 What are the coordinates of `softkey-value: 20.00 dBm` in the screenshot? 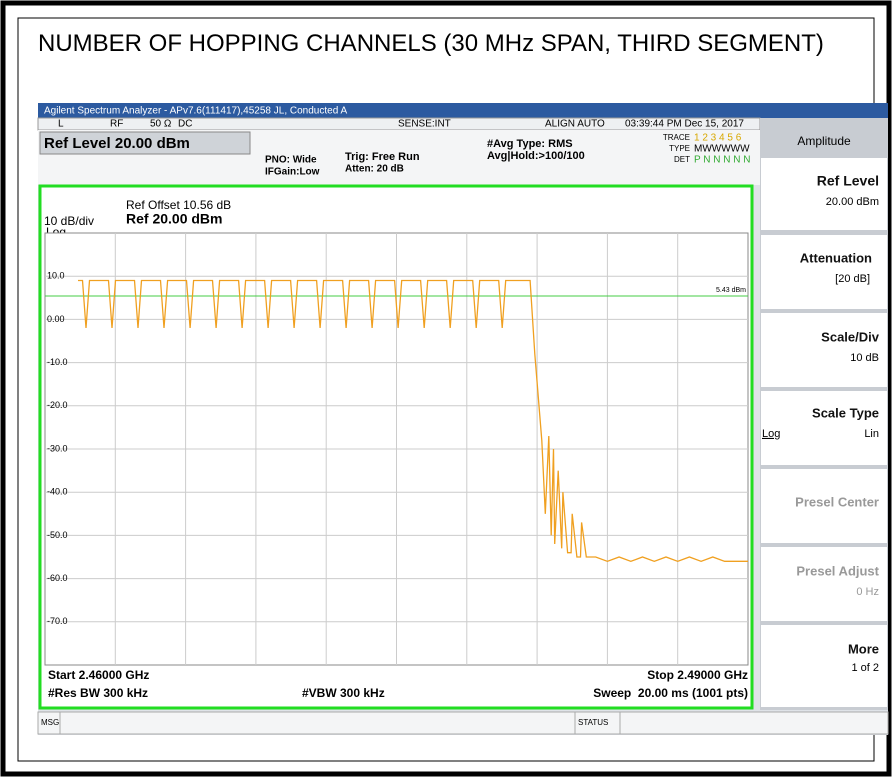 It's located at (852, 202).